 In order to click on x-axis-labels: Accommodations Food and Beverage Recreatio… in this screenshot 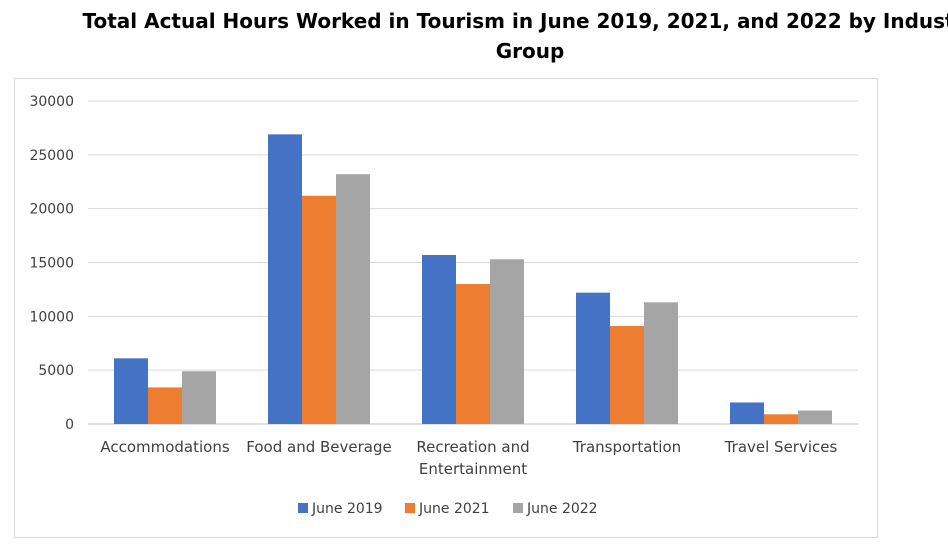, I will do `click(468, 458)`.